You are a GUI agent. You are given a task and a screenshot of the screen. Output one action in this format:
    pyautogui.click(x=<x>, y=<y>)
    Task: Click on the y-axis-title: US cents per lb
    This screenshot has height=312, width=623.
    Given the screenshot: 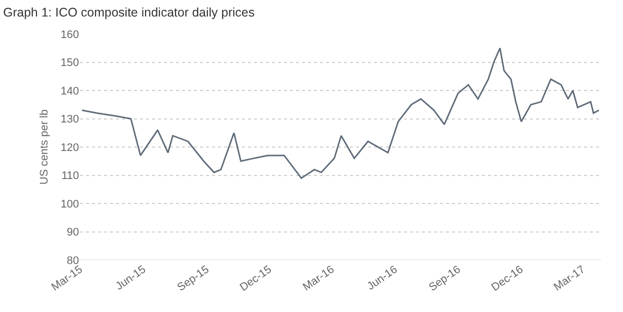 What is the action you would take?
    pyautogui.click(x=44, y=147)
    